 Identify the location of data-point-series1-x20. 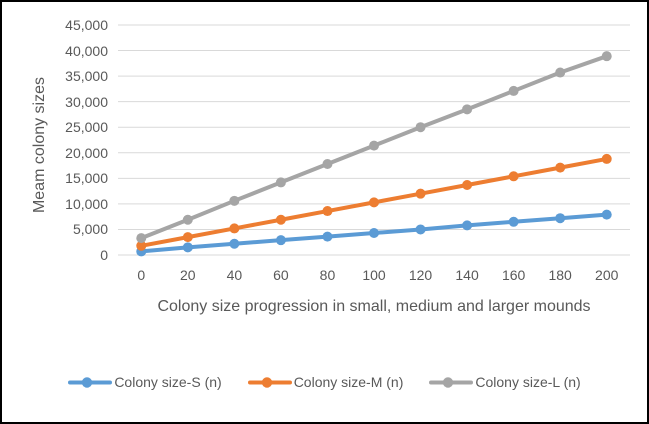
(187, 237).